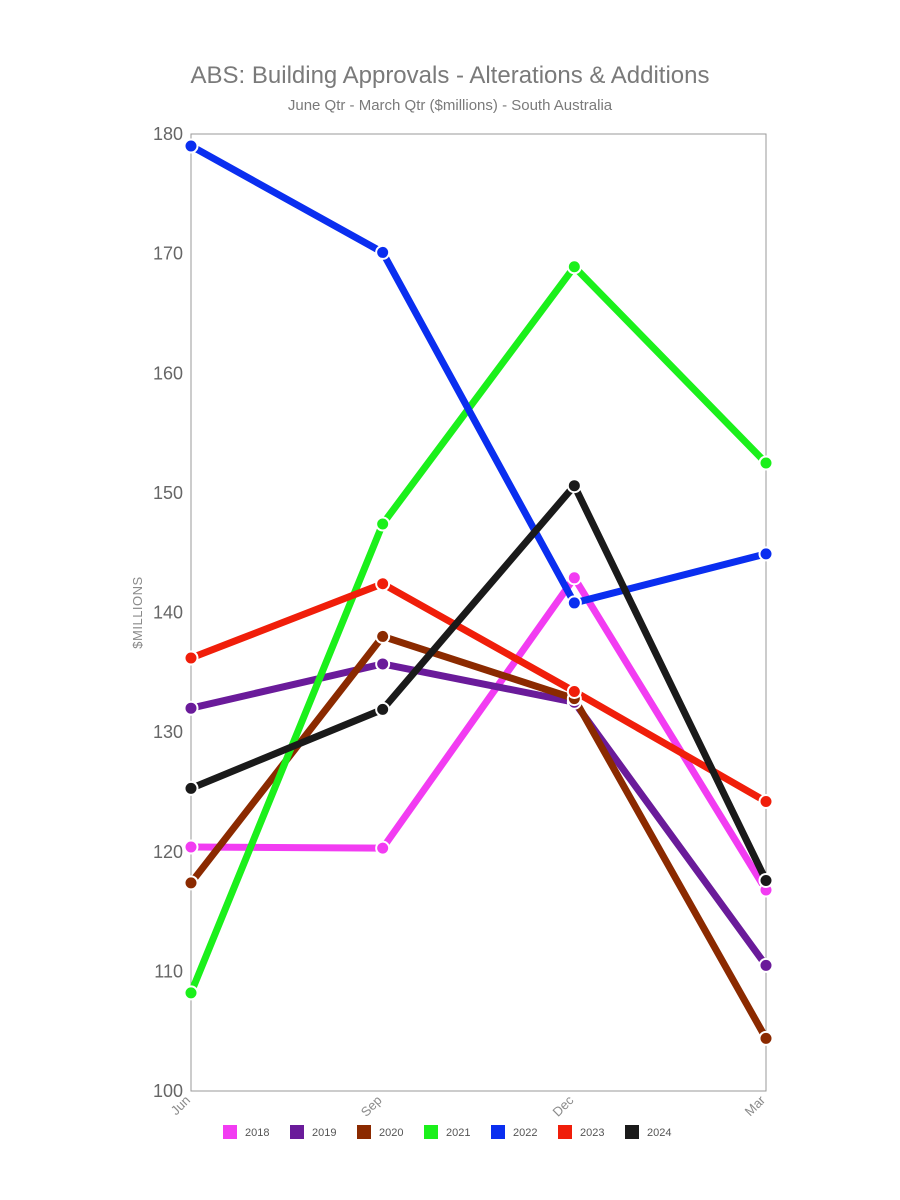 This screenshot has width=900, height=1200. I want to click on y-tick-label: 130, so click(168, 732).